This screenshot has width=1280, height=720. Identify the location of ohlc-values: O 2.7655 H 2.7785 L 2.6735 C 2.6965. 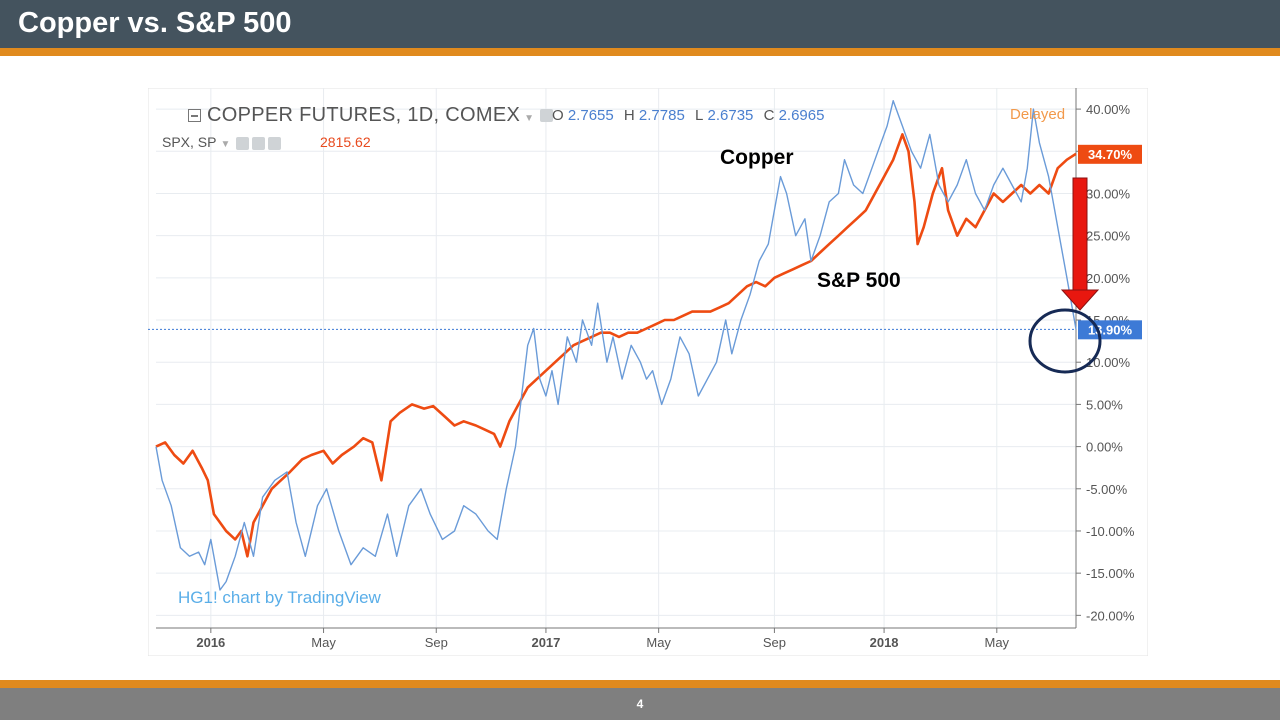
(691, 115).